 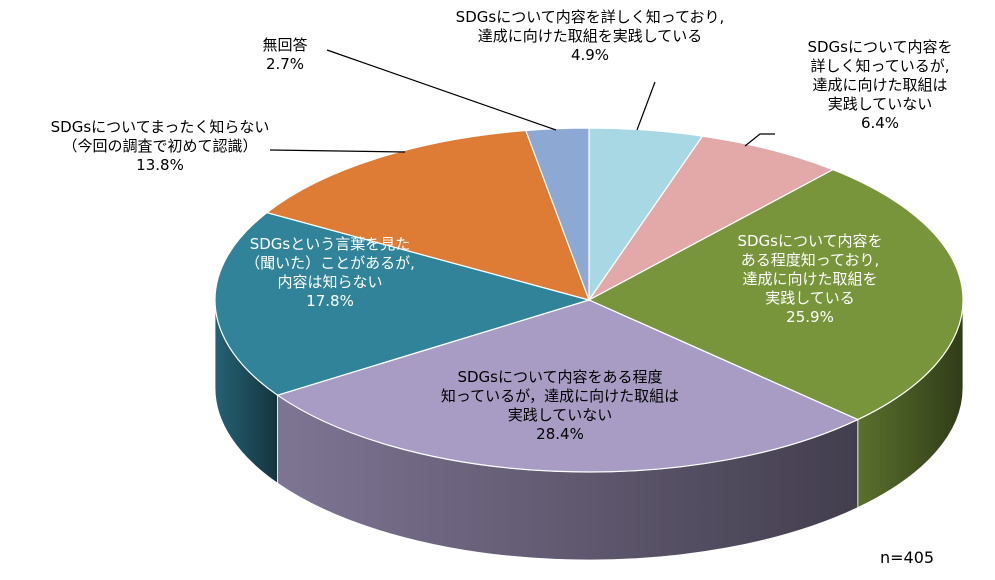 I want to click on slice-label: SDGsについて内容を詳しく知っており, 達成に向けた取組を実践している 4.9%, so click(x=590, y=36).